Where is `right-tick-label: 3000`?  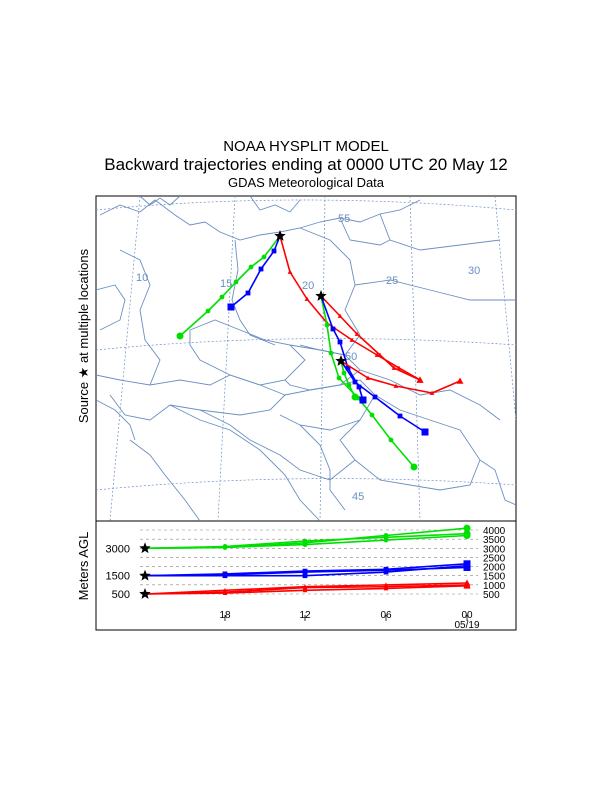 right-tick-label: 3000 is located at coordinates (494, 549).